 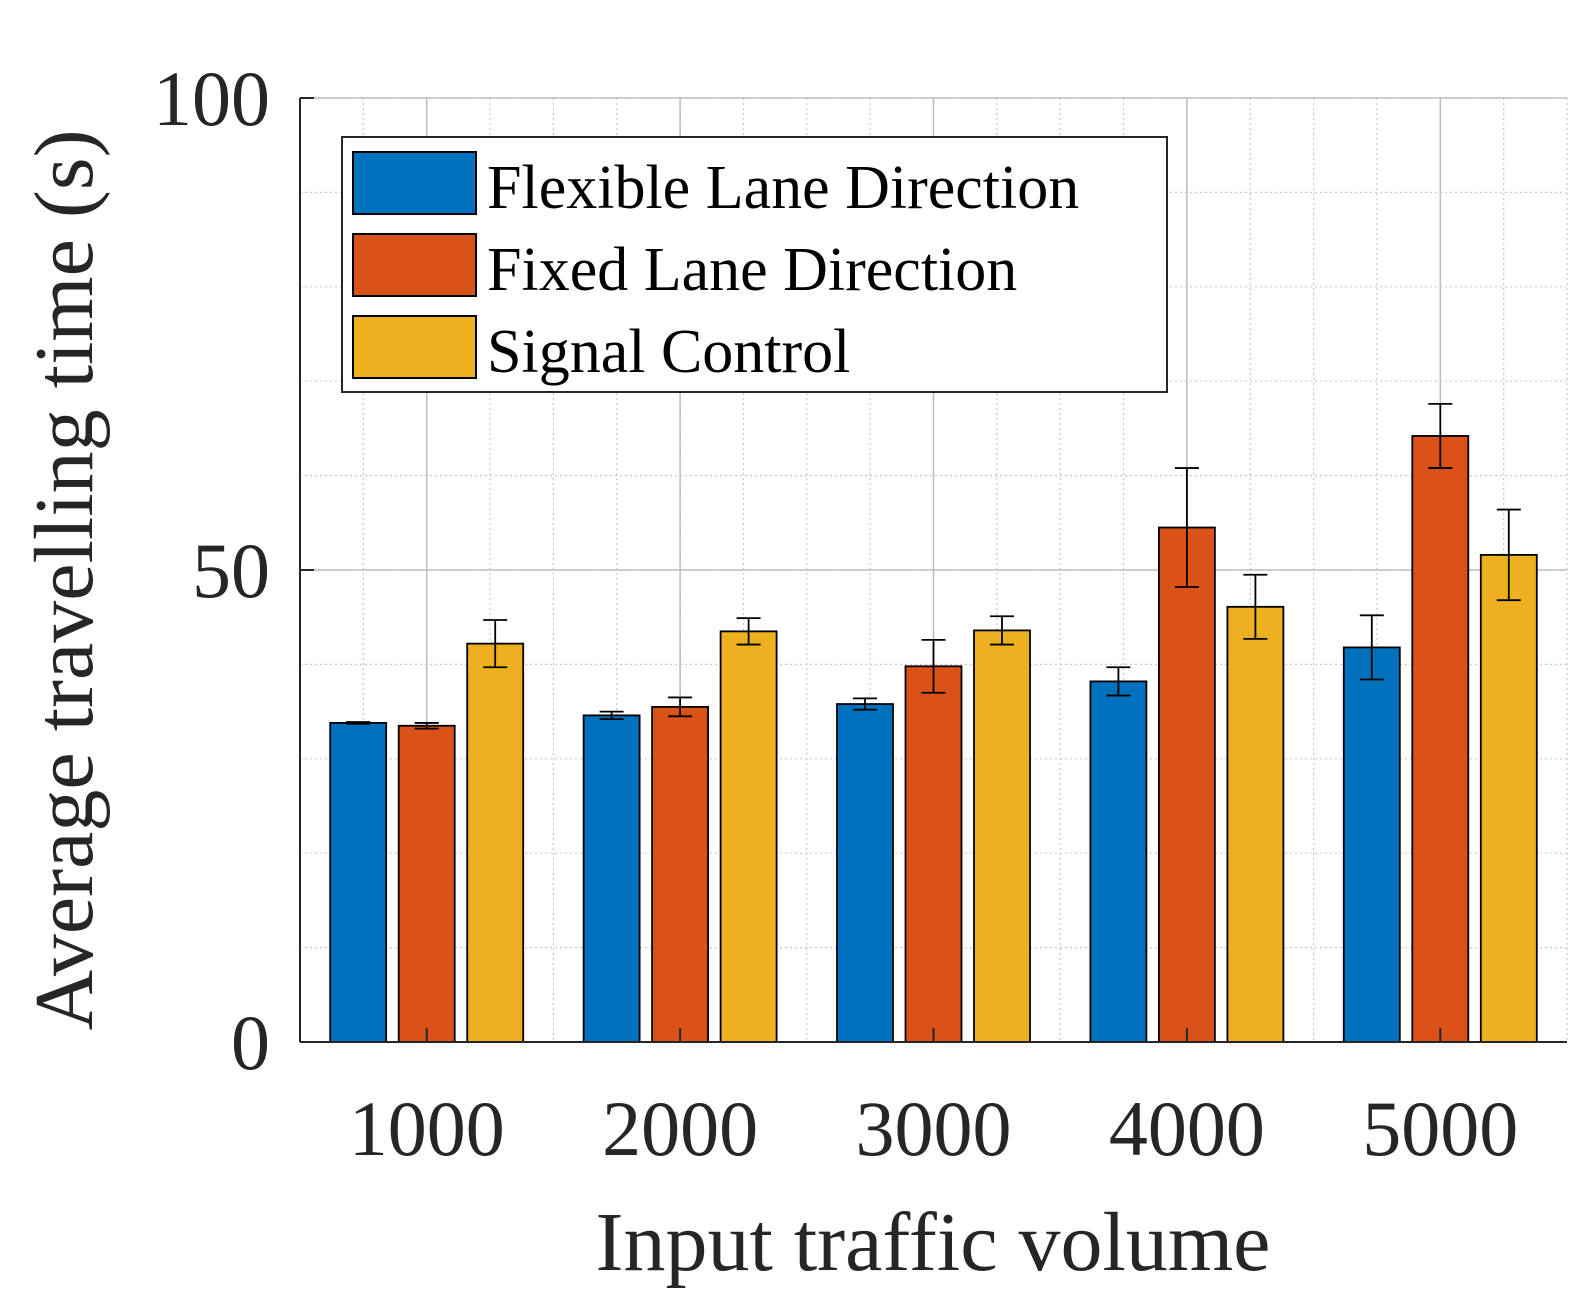 What do you see at coordinates (64, 579) in the screenshot?
I see `y-axis-title: Average travelling time (s)` at bounding box center [64, 579].